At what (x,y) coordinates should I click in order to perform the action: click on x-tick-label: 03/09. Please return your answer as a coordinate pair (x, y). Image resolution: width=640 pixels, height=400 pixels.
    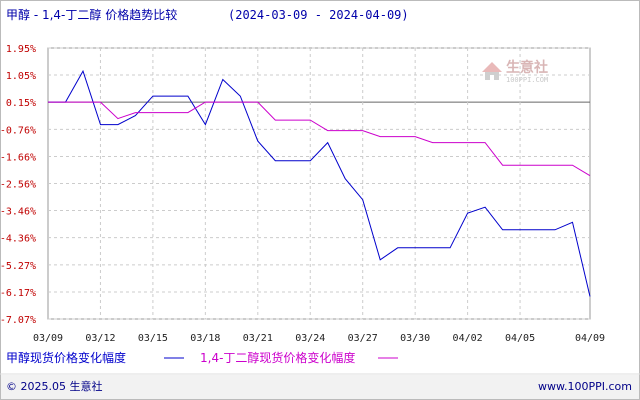
    Looking at the image, I should click on (48, 338).